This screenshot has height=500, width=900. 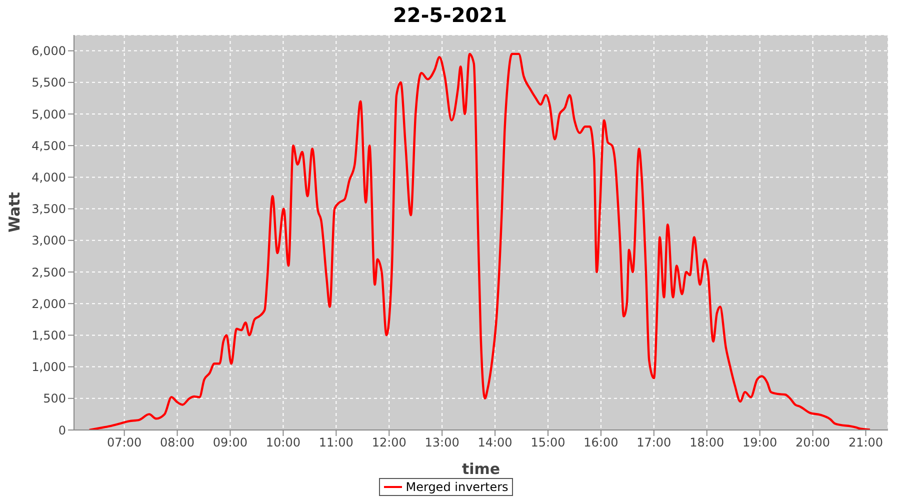 What do you see at coordinates (283, 443) in the screenshot?
I see `x-tick-label: 10:00` at bounding box center [283, 443].